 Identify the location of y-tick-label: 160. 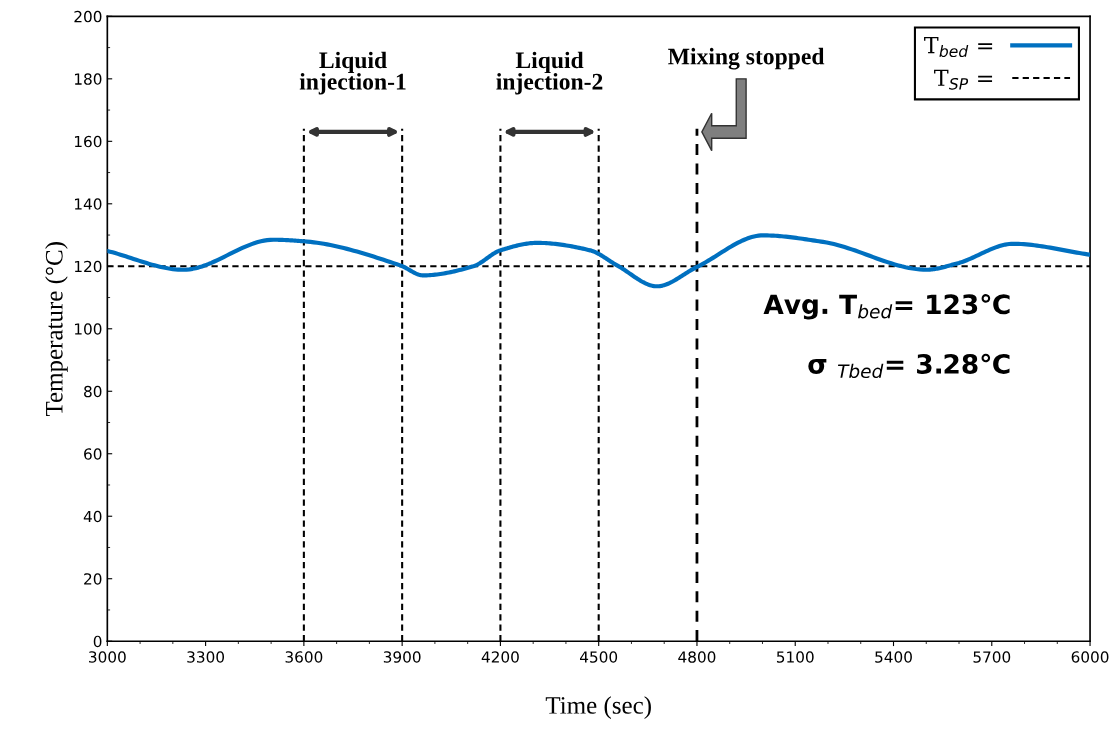
(88, 141).